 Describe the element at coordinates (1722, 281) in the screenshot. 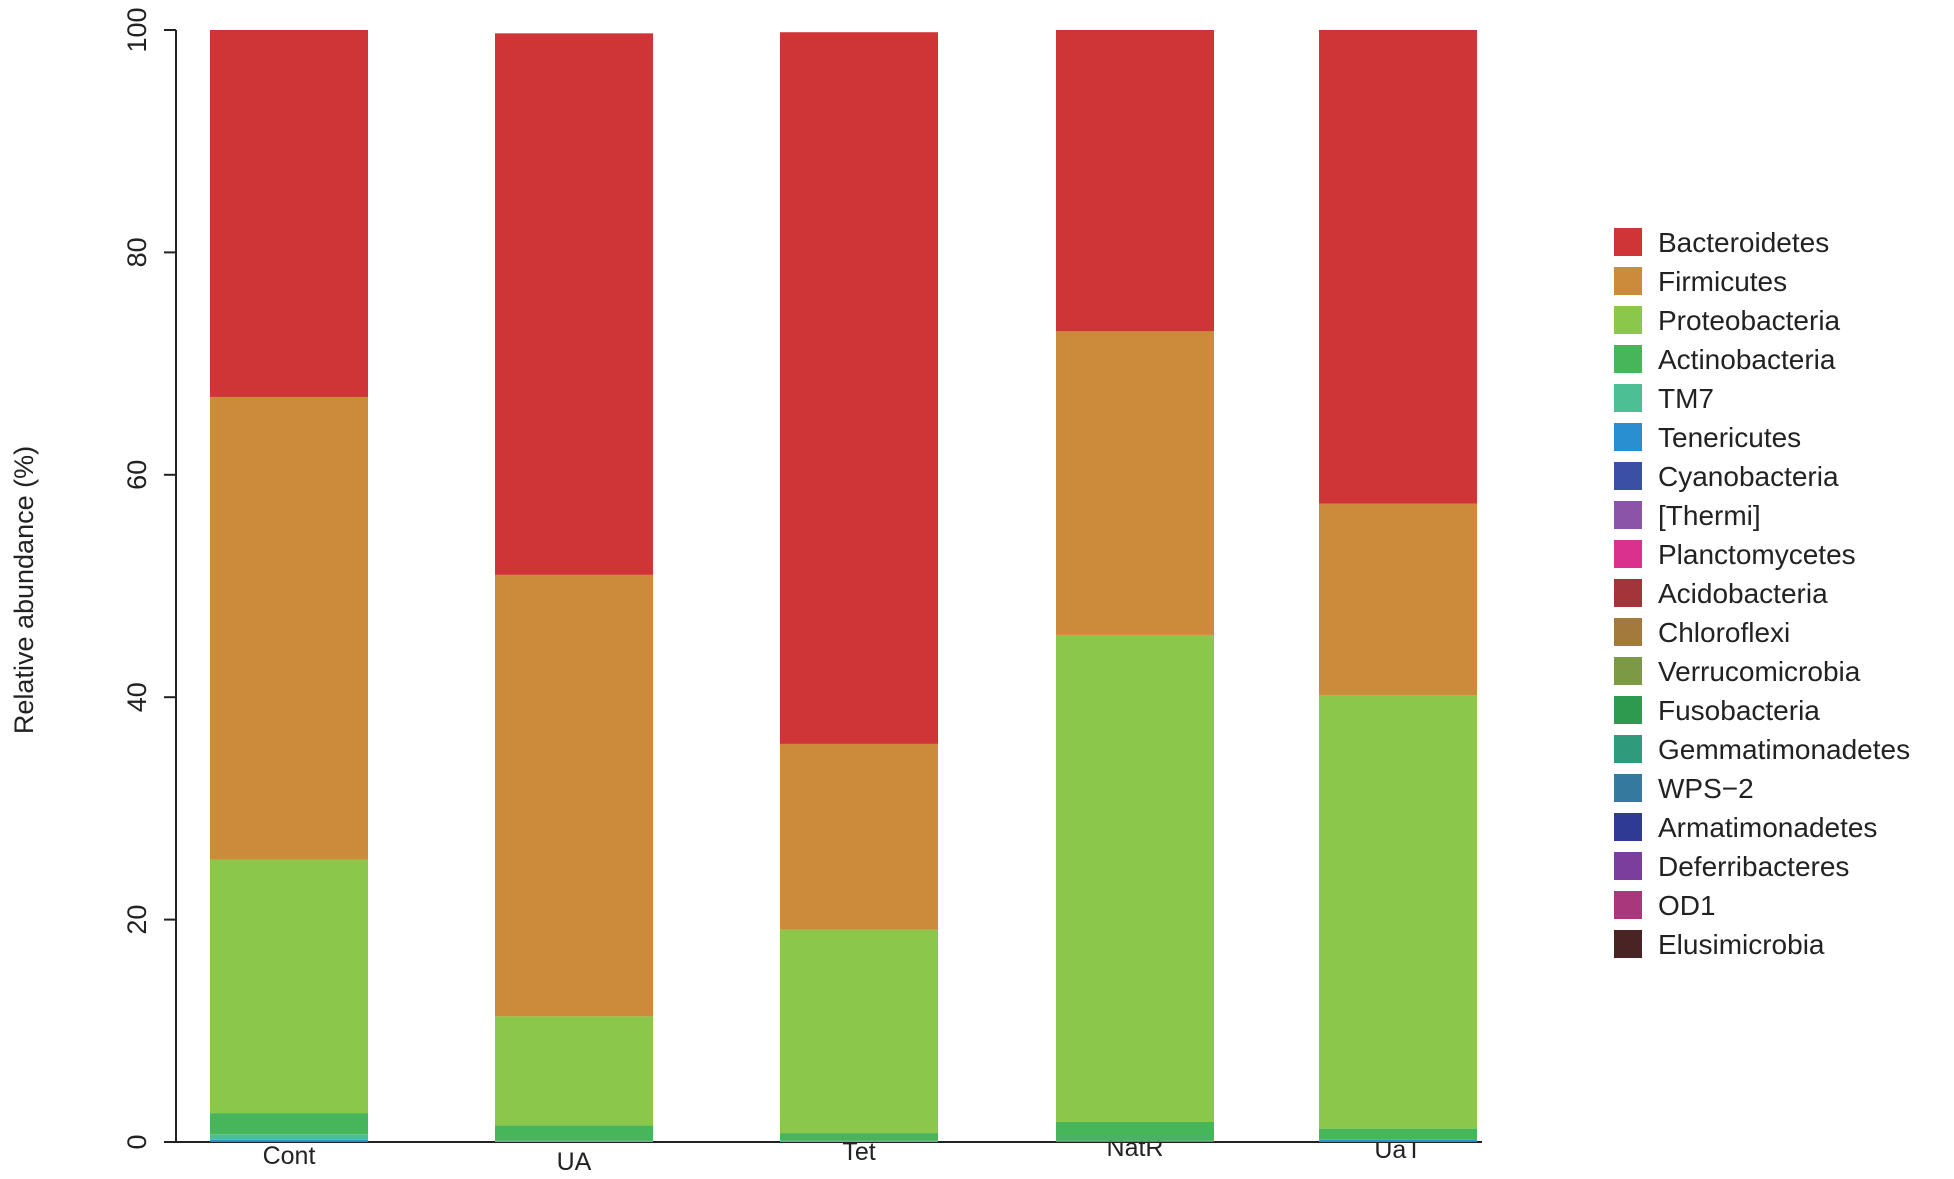

I see `legend-label: Firmicutes` at that location.